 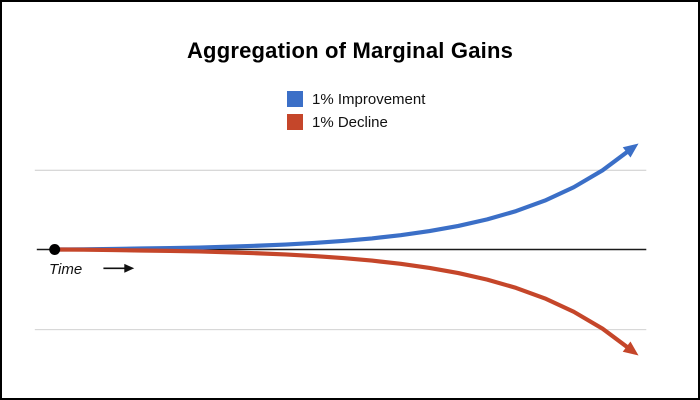 I want to click on legend-item-decline: 1% Decline, so click(x=356, y=122).